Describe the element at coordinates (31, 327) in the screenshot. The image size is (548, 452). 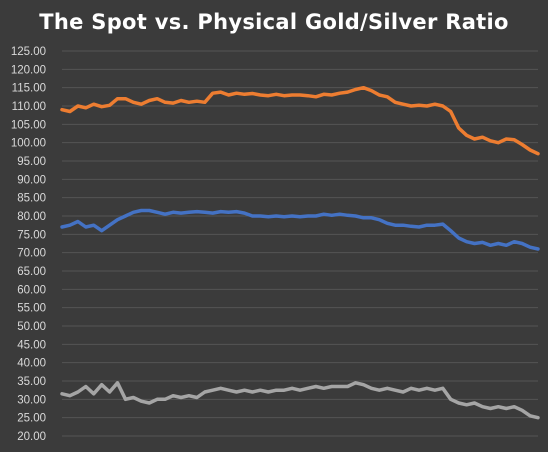
I see `y-tick-label: 50.00` at that location.